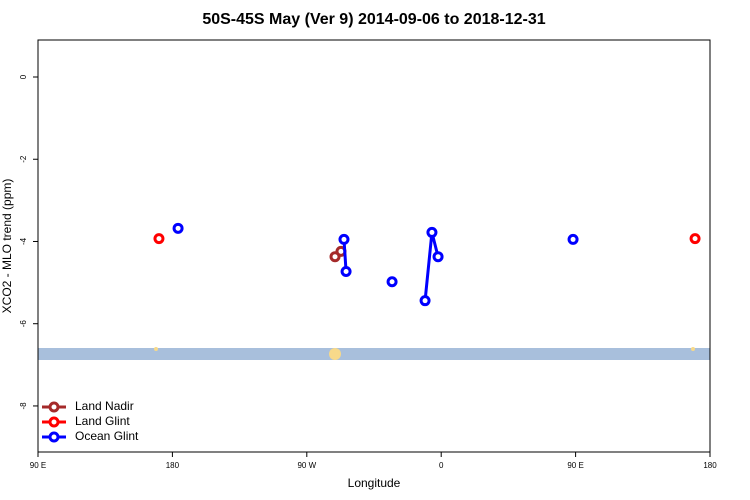  Describe the element at coordinates (306, 465) in the screenshot. I see `x-tick-label: 90 W` at that location.